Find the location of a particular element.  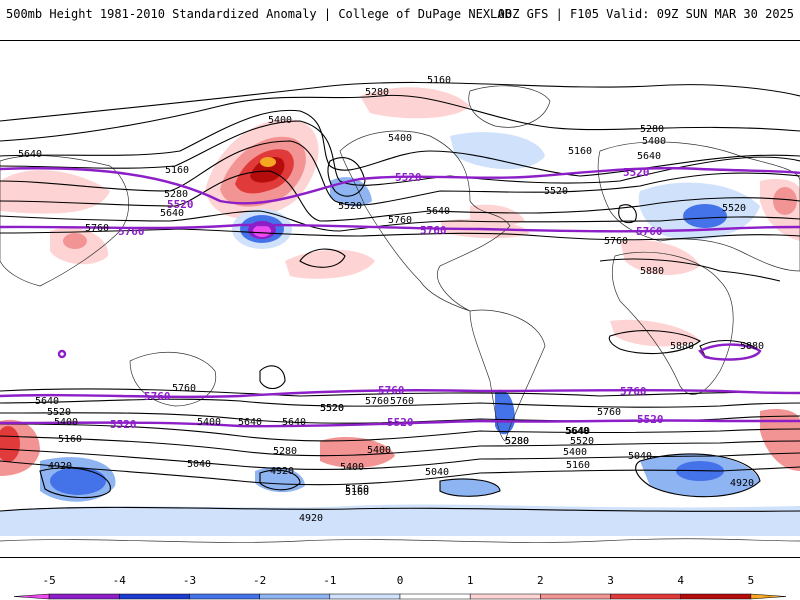

anomaly-positive-south-atlantic is located at coordinates (655, 333).